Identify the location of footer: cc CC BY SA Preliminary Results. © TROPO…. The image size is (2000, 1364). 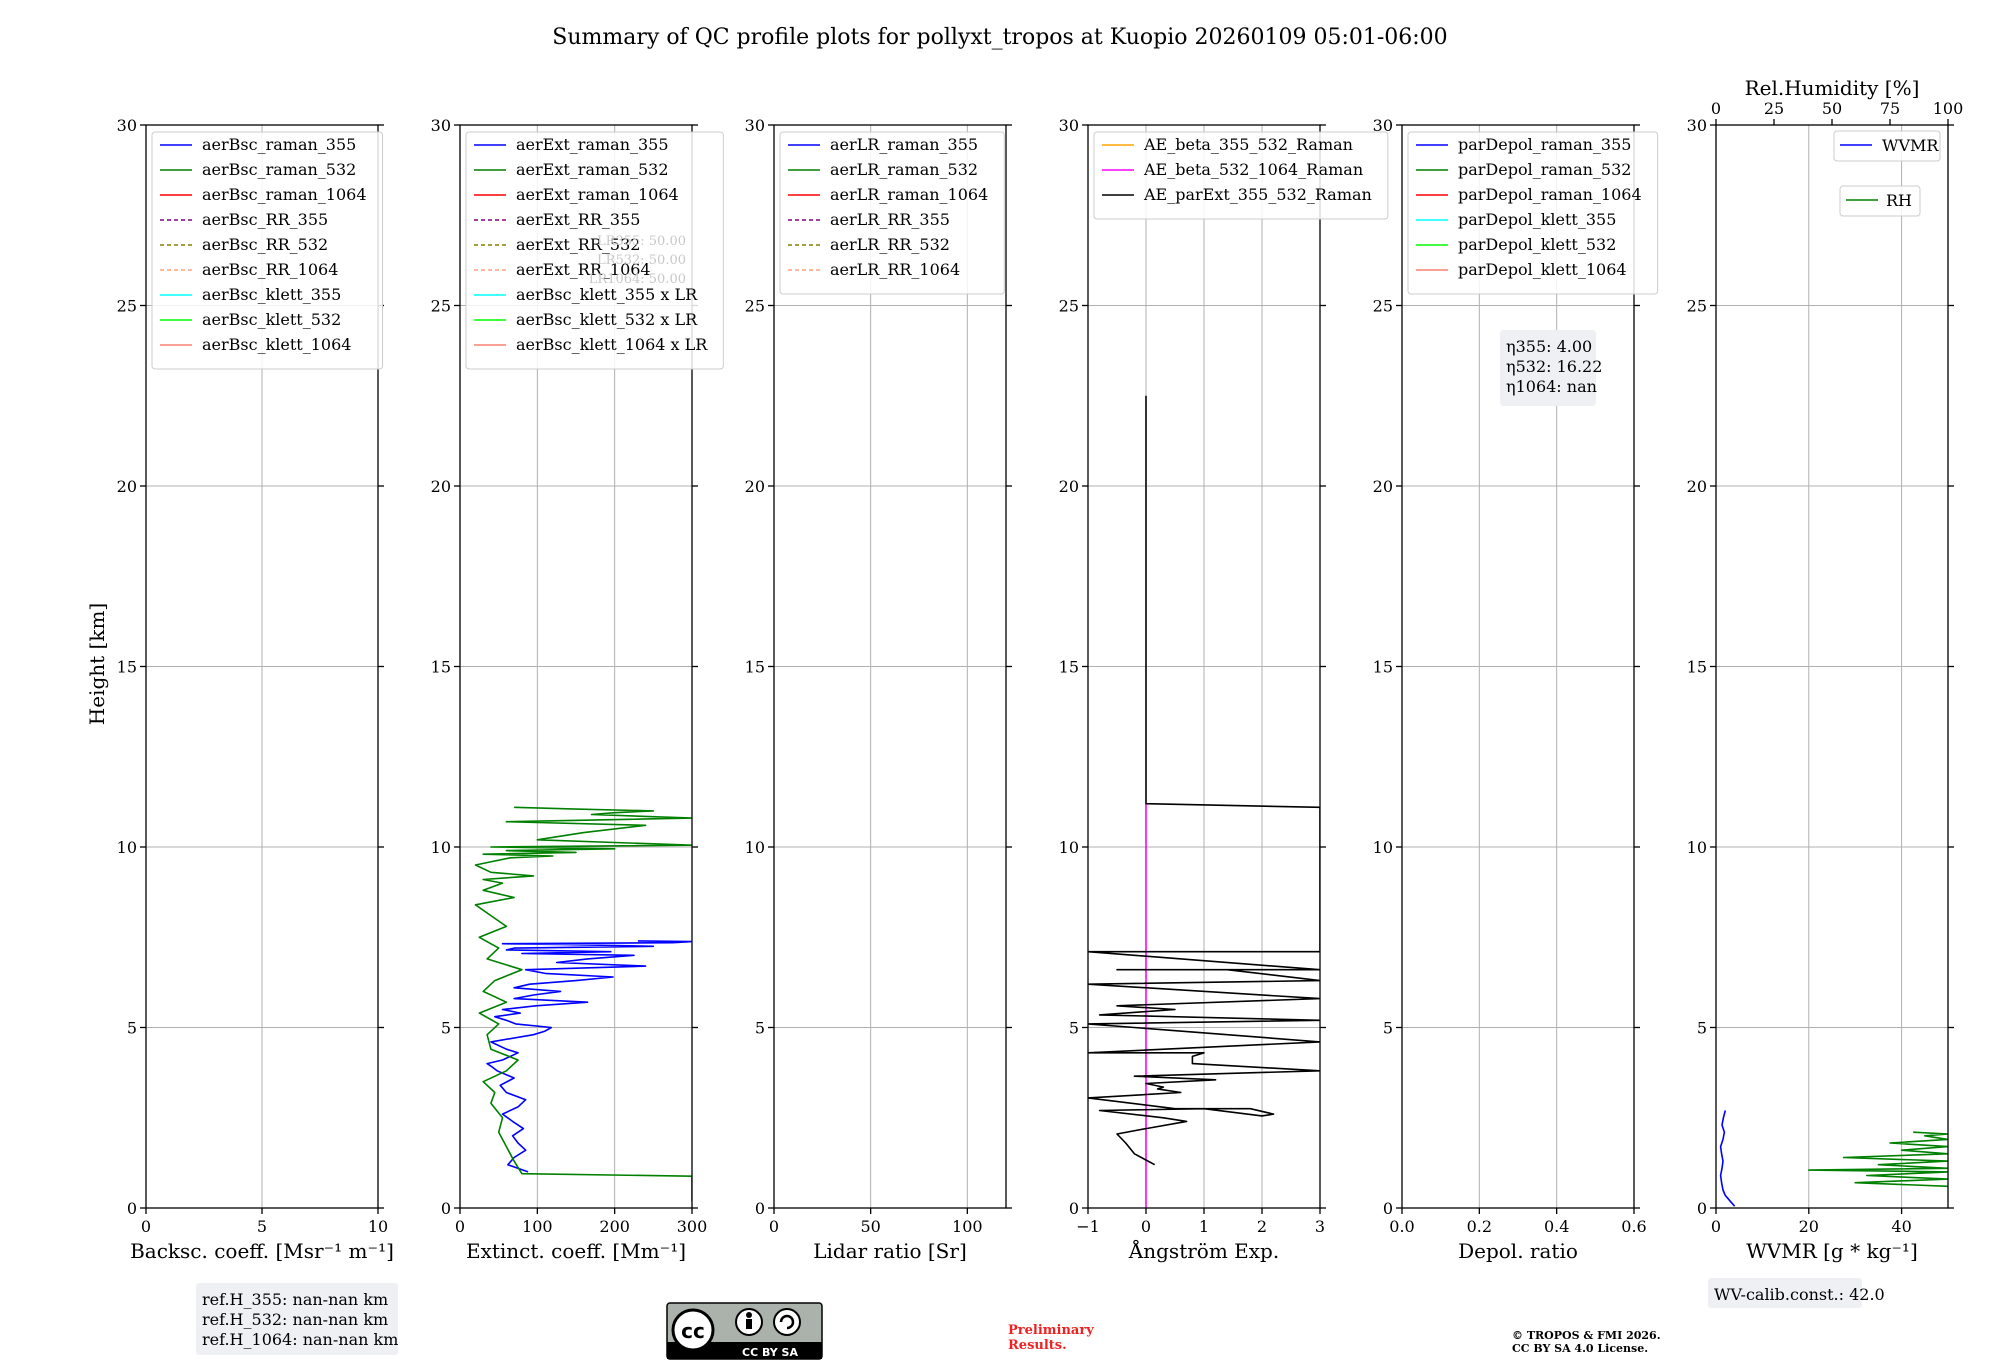
(1163, 1331).